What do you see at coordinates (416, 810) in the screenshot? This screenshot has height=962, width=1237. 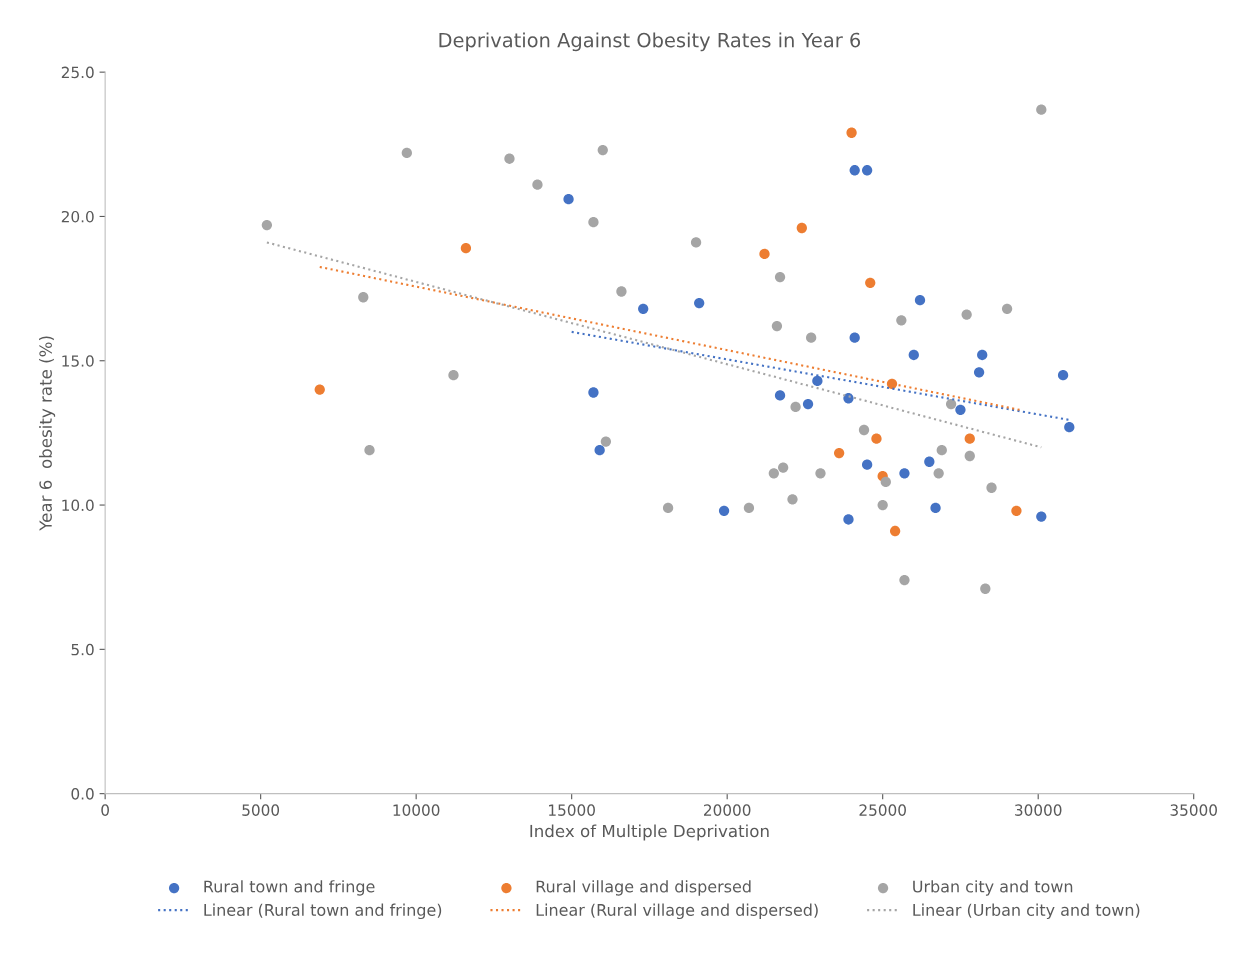 I see `x-tick-label: 10000` at bounding box center [416, 810].